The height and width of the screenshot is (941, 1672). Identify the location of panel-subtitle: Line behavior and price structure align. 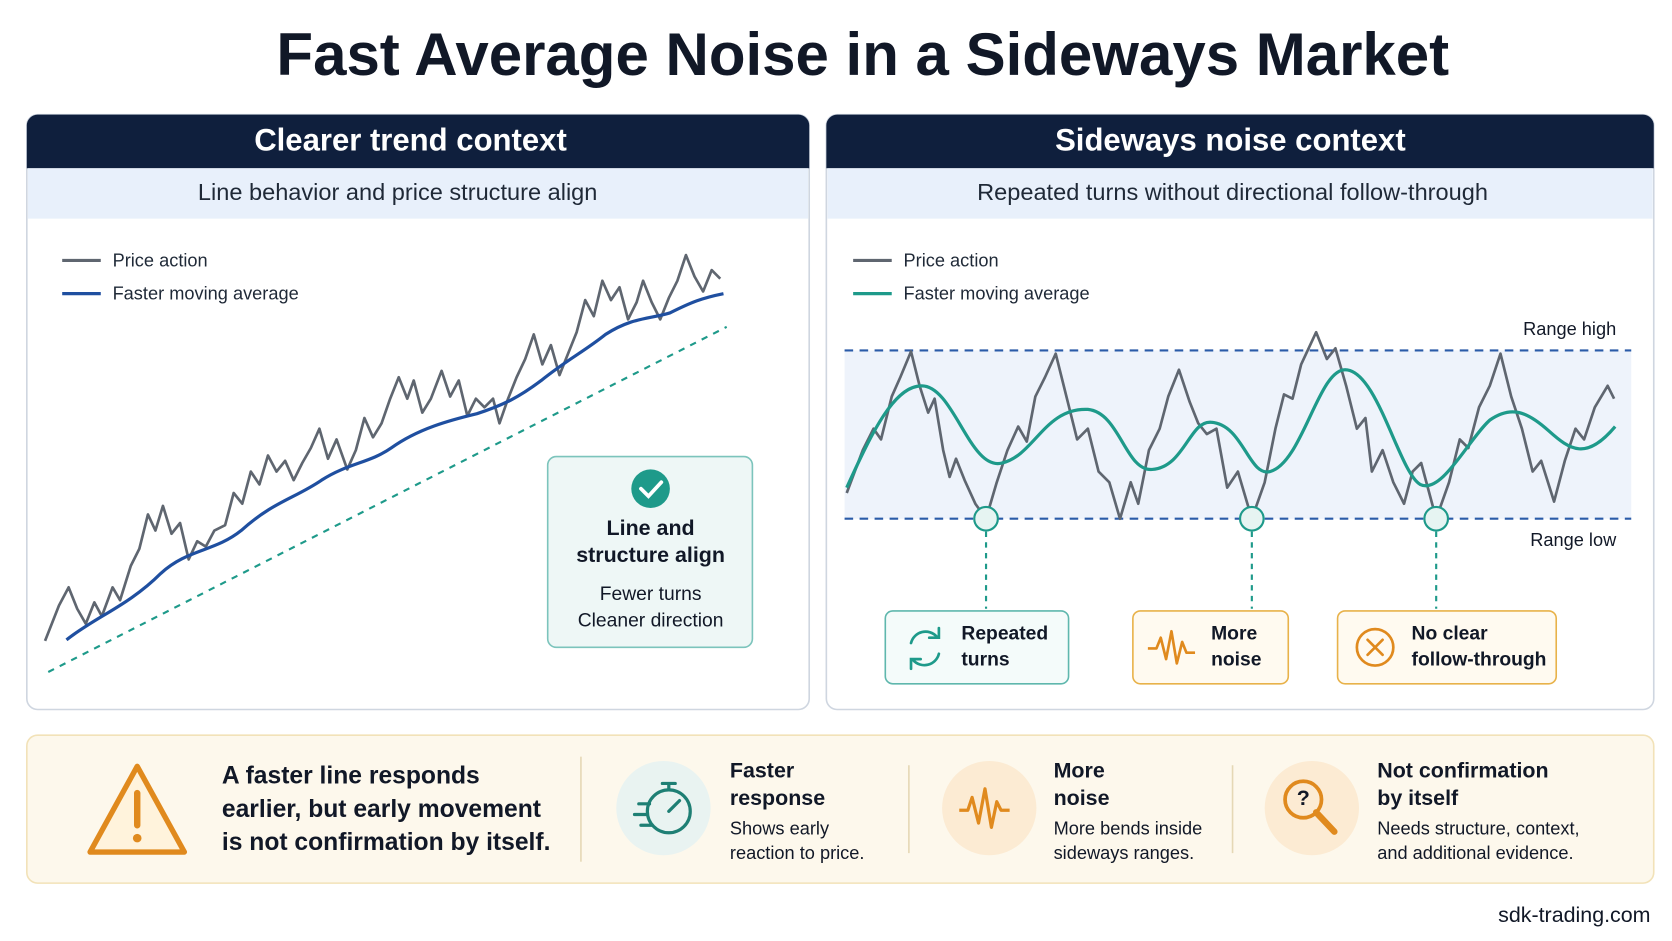
(398, 192).